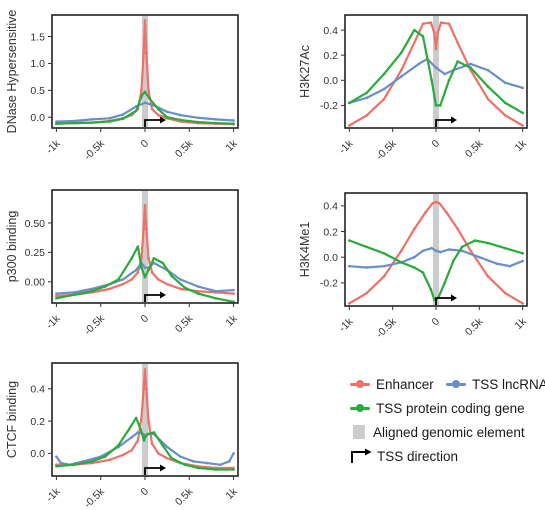 The width and height of the screenshot is (545, 510). Describe the element at coordinates (330, 207) in the screenshot. I see `panel-h3k4me1-ytick-label: 0.4` at that location.